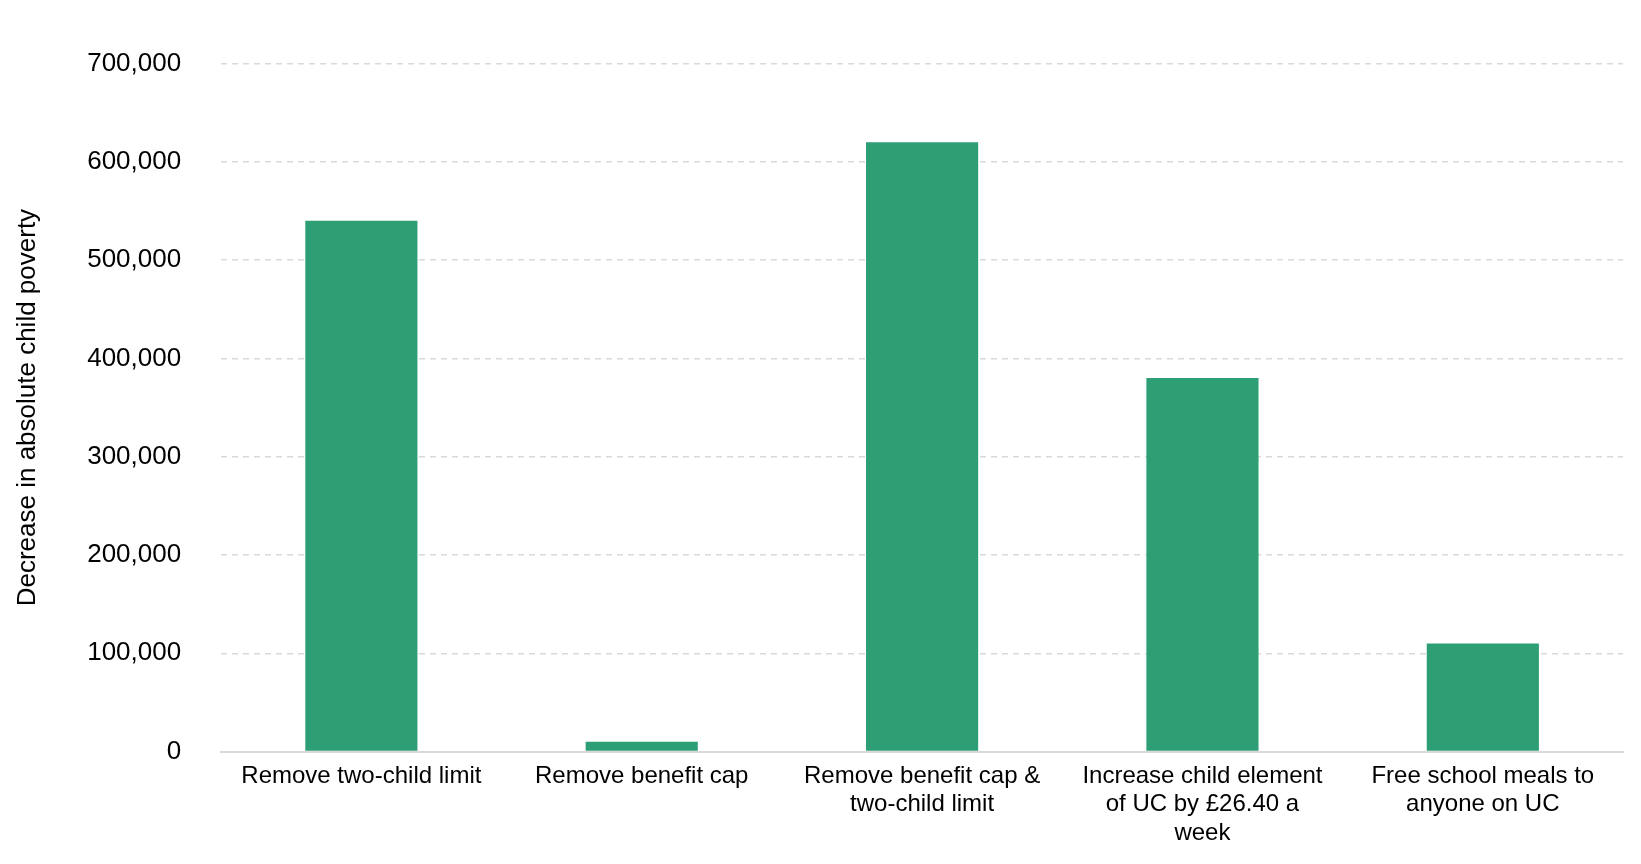 The width and height of the screenshot is (1641, 864). Describe the element at coordinates (641, 774) in the screenshot. I see `x-tick-label: Remove benefit cap` at that location.